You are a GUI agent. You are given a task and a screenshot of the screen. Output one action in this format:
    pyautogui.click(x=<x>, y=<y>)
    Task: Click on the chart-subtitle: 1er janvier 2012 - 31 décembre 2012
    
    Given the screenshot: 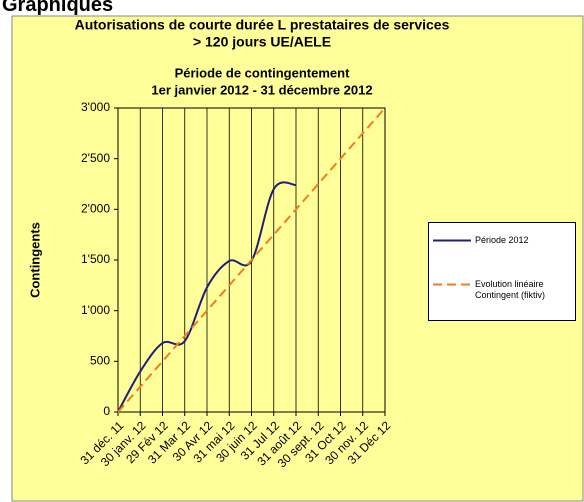 What is the action you would take?
    pyautogui.click(x=261, y=89)
    